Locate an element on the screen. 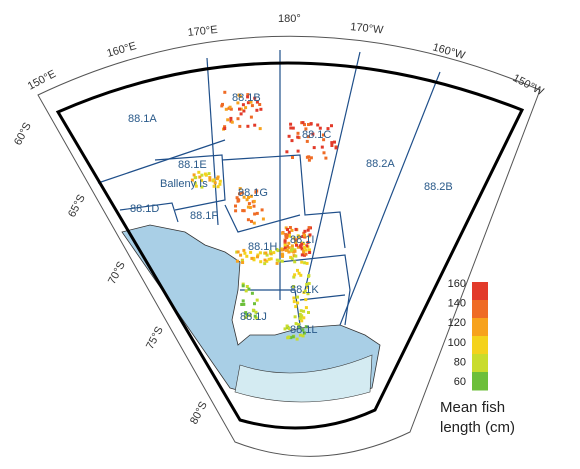 The width and height of the screenshot is (580, 469). area-label-88-1b: 88.1B is located at coordinates (246, 98).